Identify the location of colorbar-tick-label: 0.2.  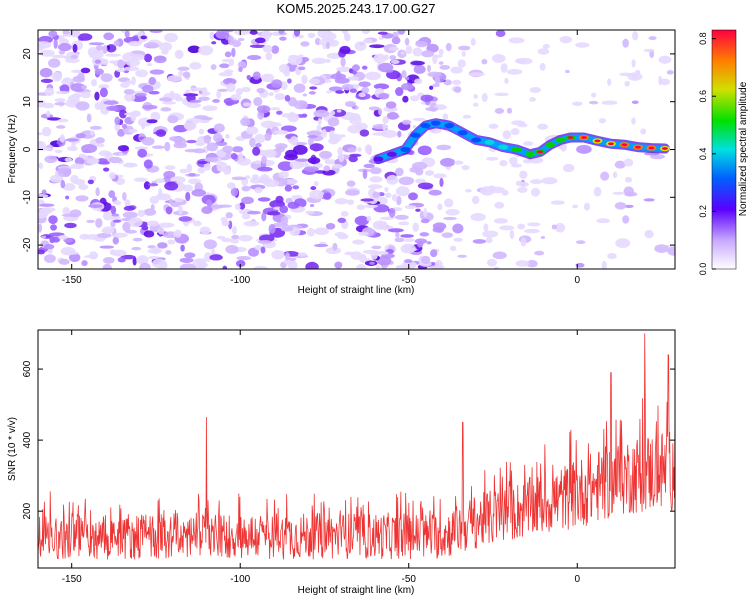
(703, 211).